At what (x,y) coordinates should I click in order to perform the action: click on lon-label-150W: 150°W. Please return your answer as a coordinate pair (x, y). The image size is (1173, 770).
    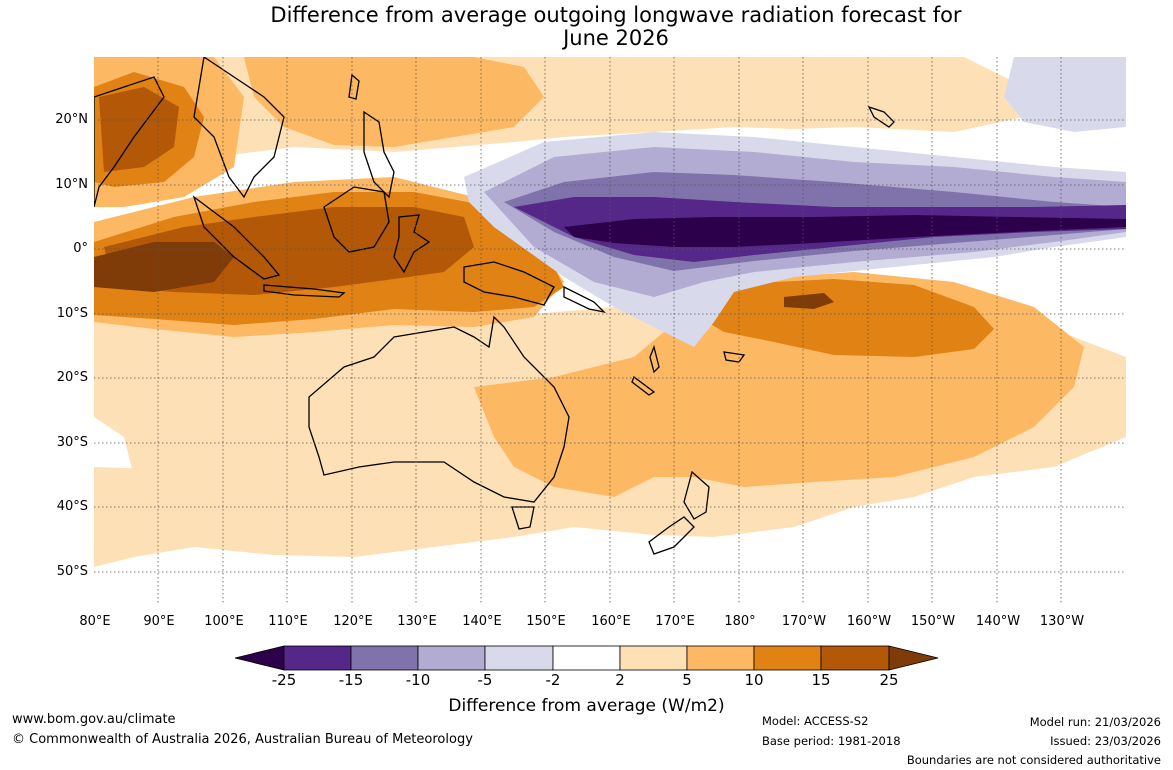
    Looking at the image, I should click on (933, 621).